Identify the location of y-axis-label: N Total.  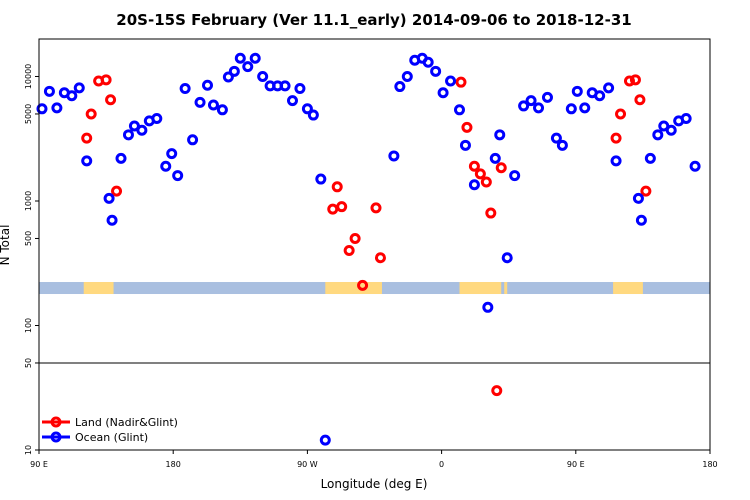
(6, 245).